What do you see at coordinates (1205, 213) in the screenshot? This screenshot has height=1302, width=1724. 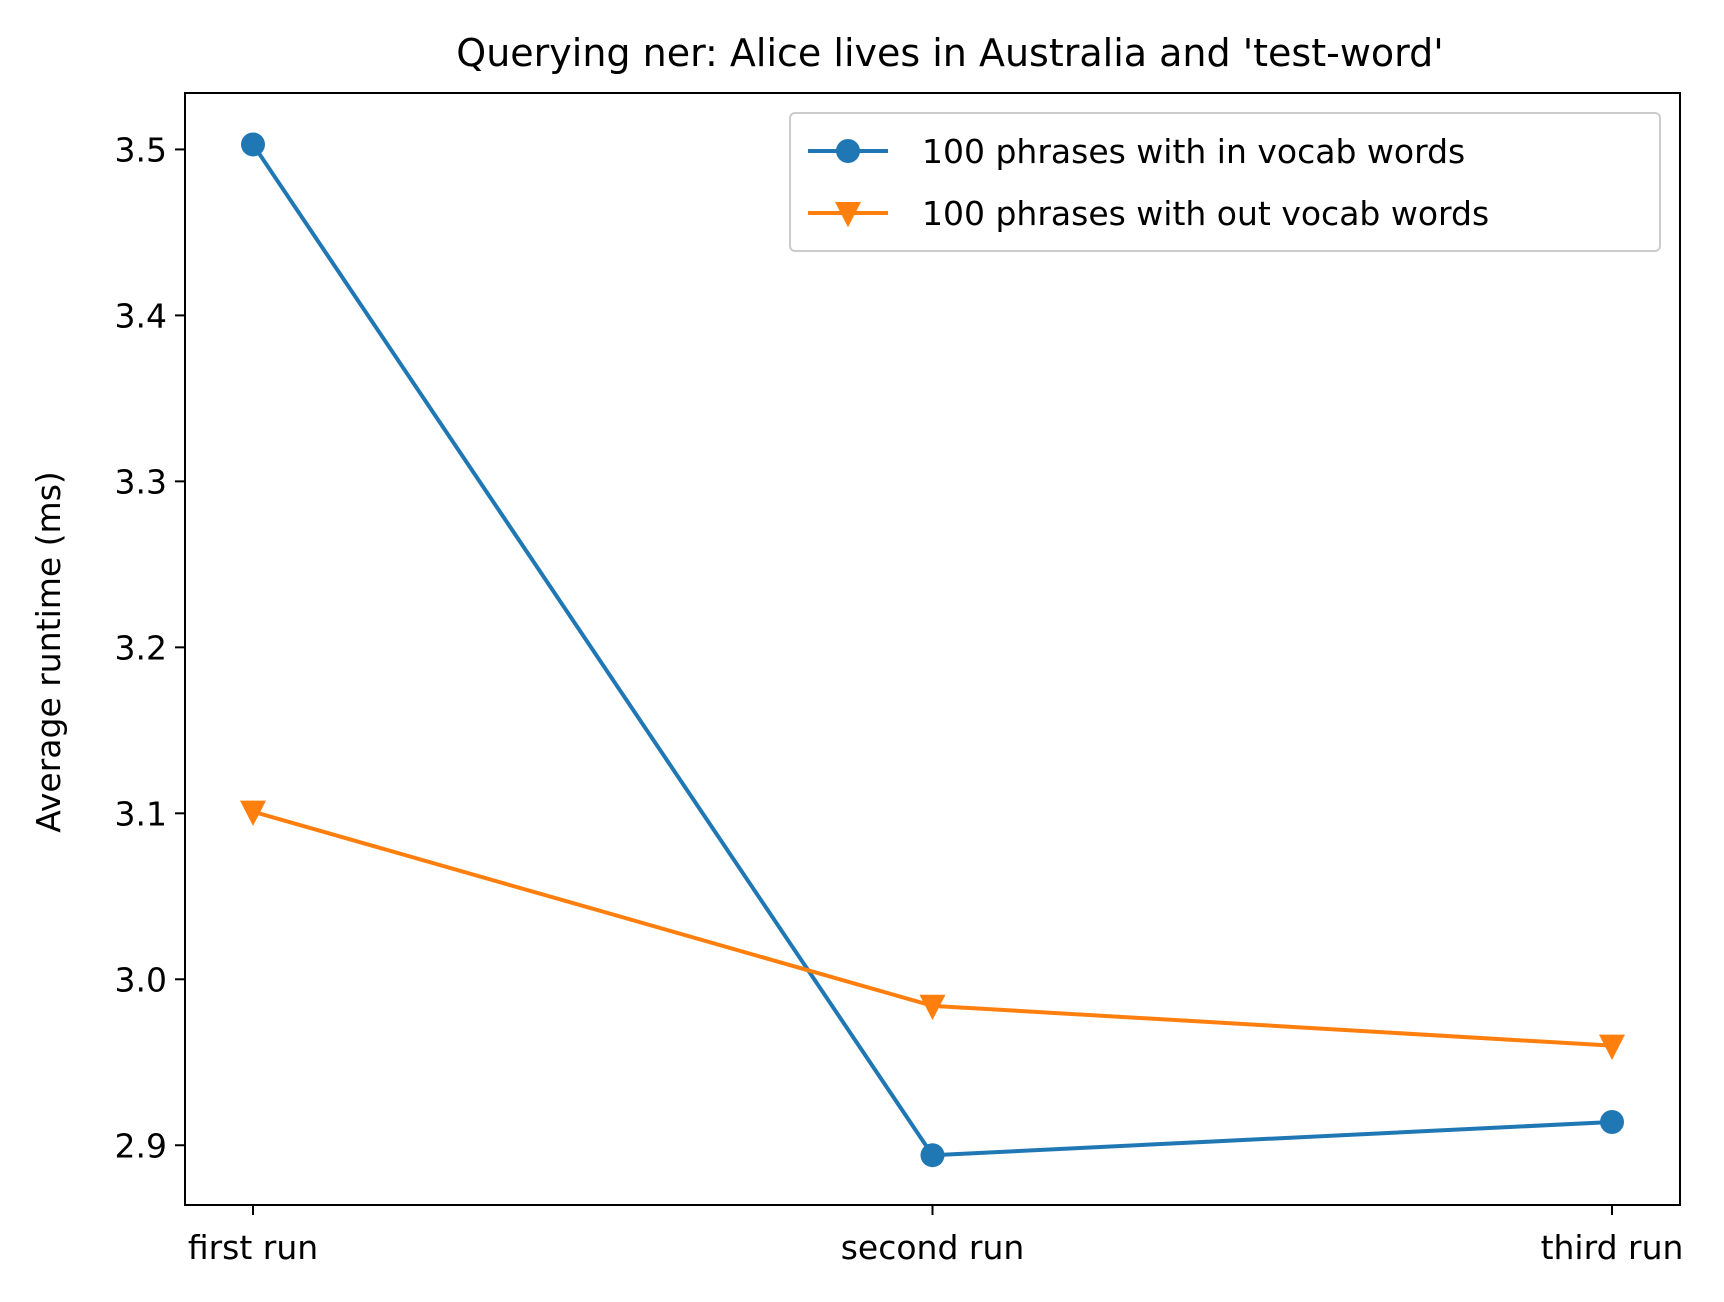 I see `legend-label: 100 phrases with out vocab words` at bounding box center [1205, 213].